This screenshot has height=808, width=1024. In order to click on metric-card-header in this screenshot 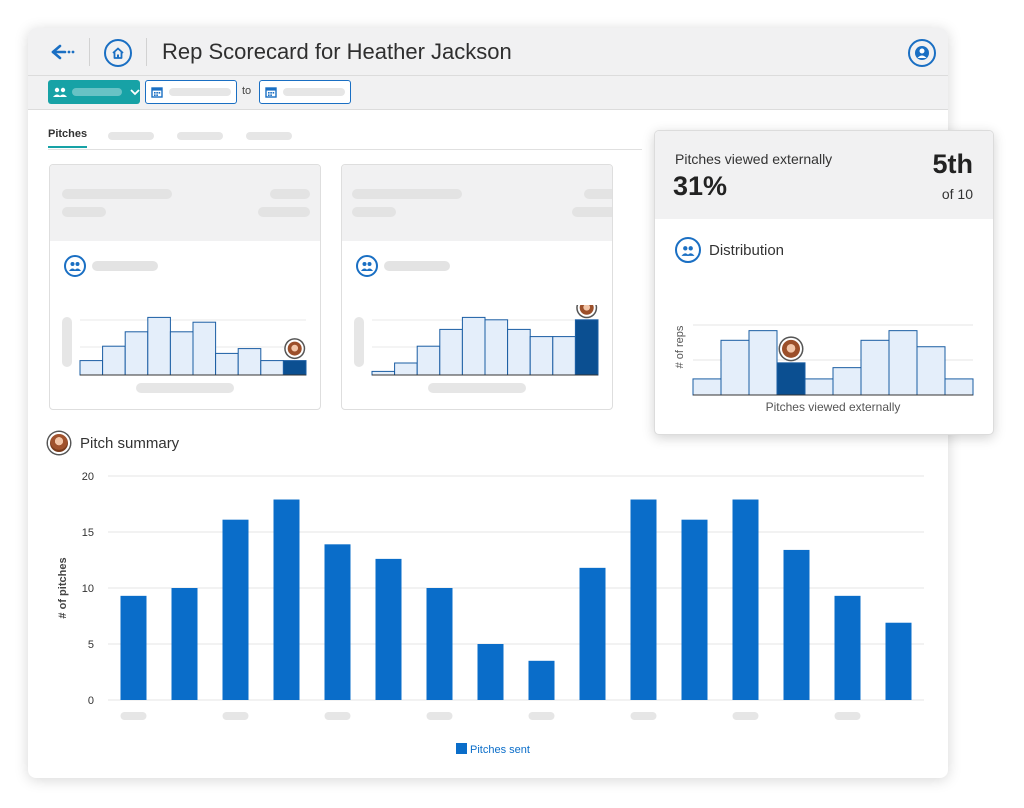, I will do `click(185, 203)`.